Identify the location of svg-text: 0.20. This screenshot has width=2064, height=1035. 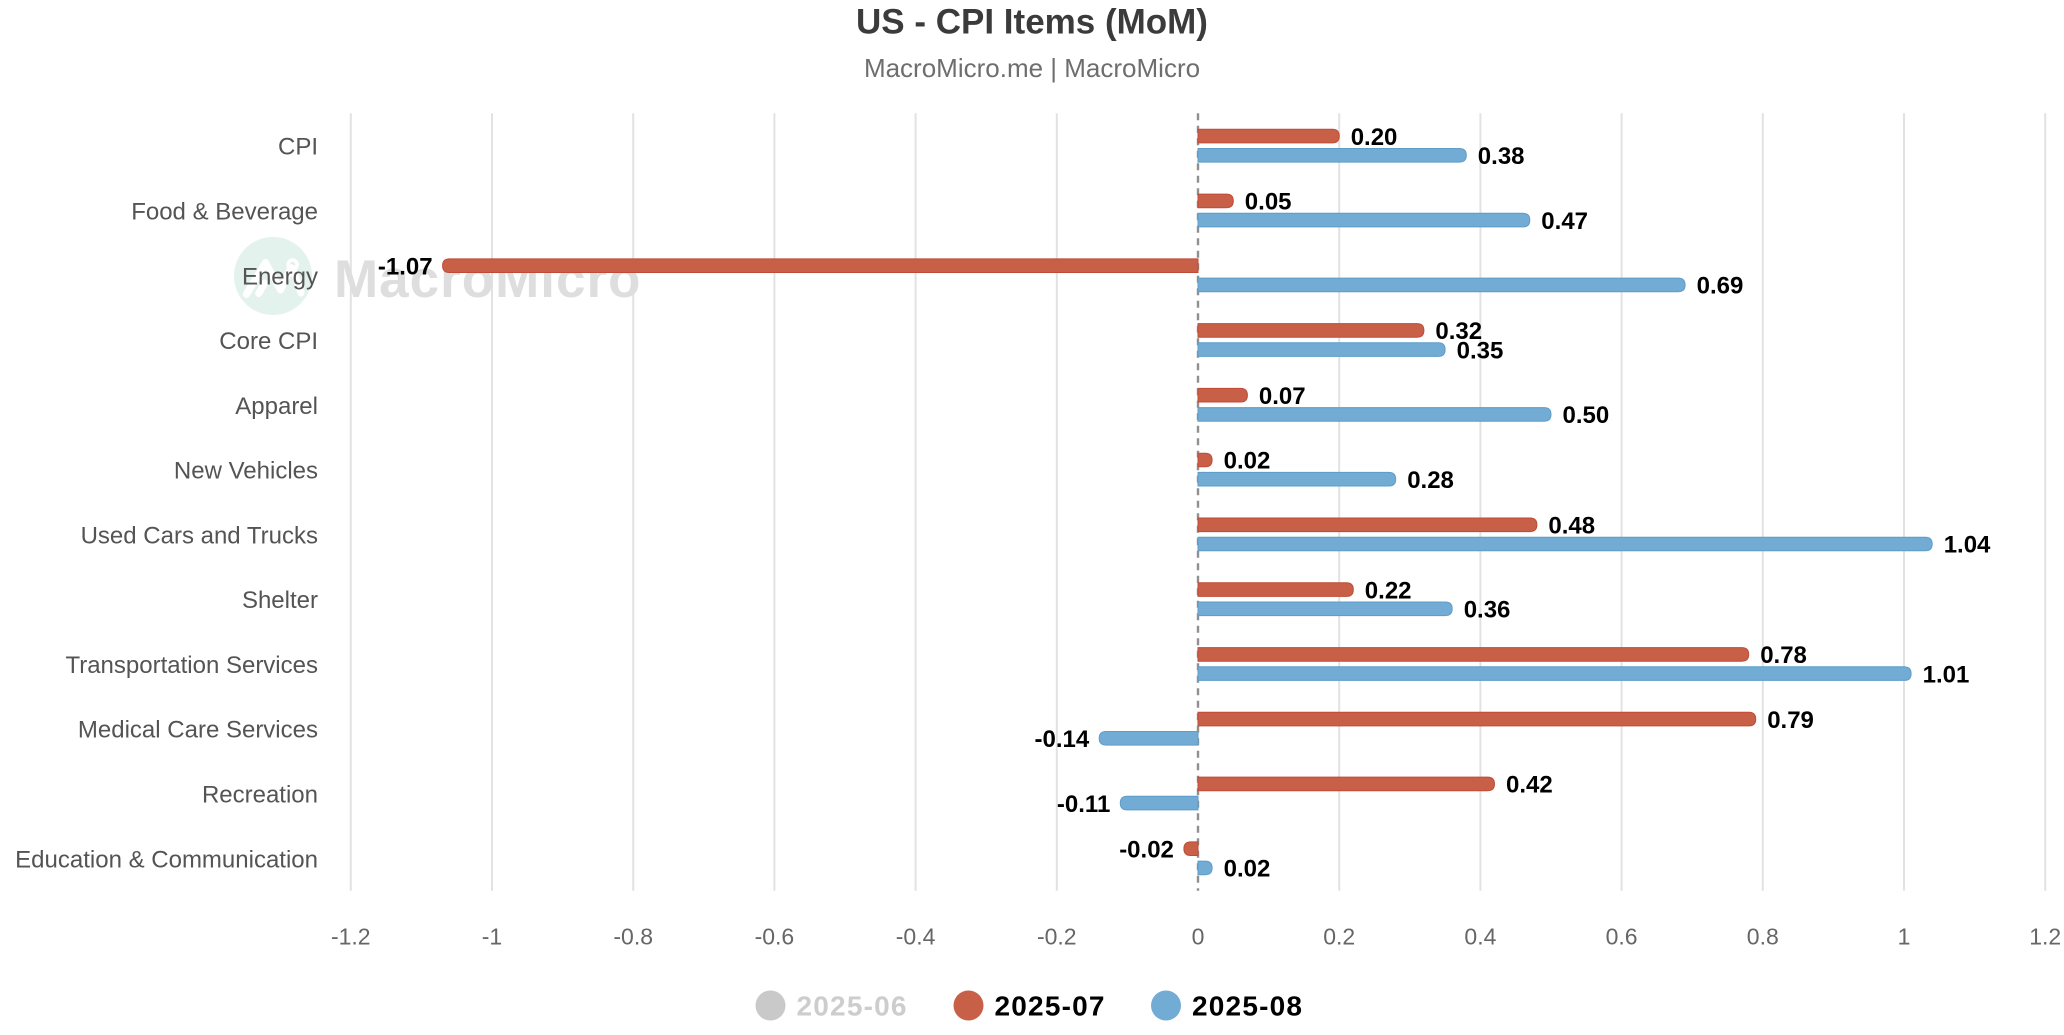
(1374, 137).